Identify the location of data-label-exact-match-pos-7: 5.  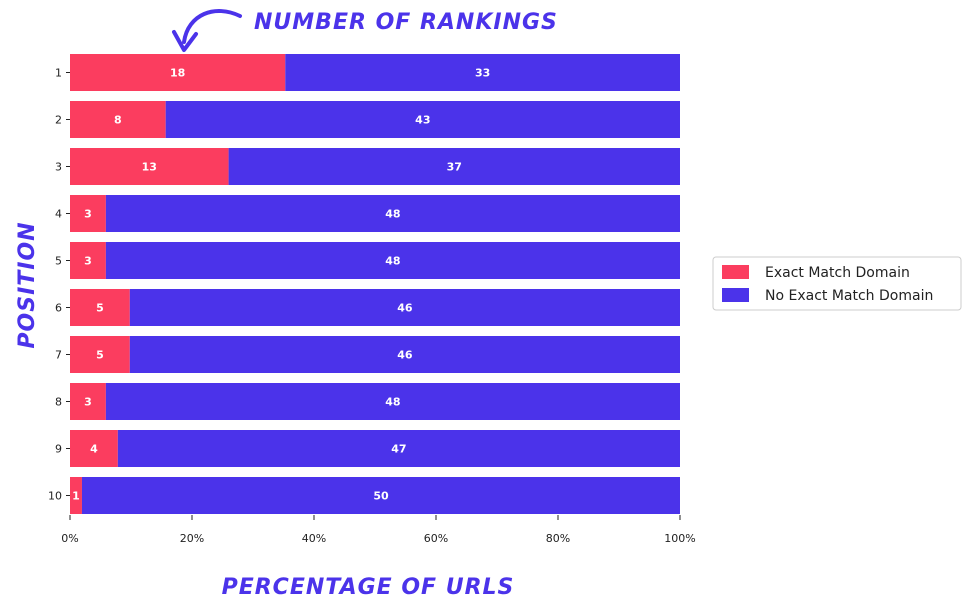
(100, 355).